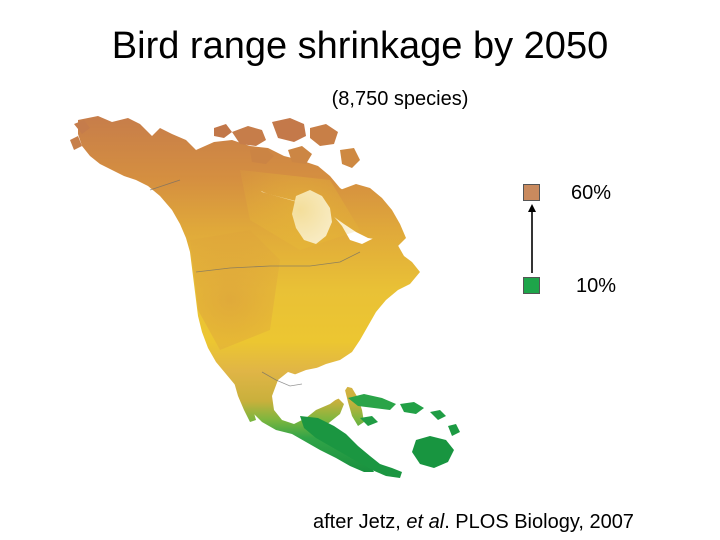 The width and height of the screenshot is (720, 540). I want to click on citation: after Jetz, et al. PLOS Biology, 2007, so click(473, 522).